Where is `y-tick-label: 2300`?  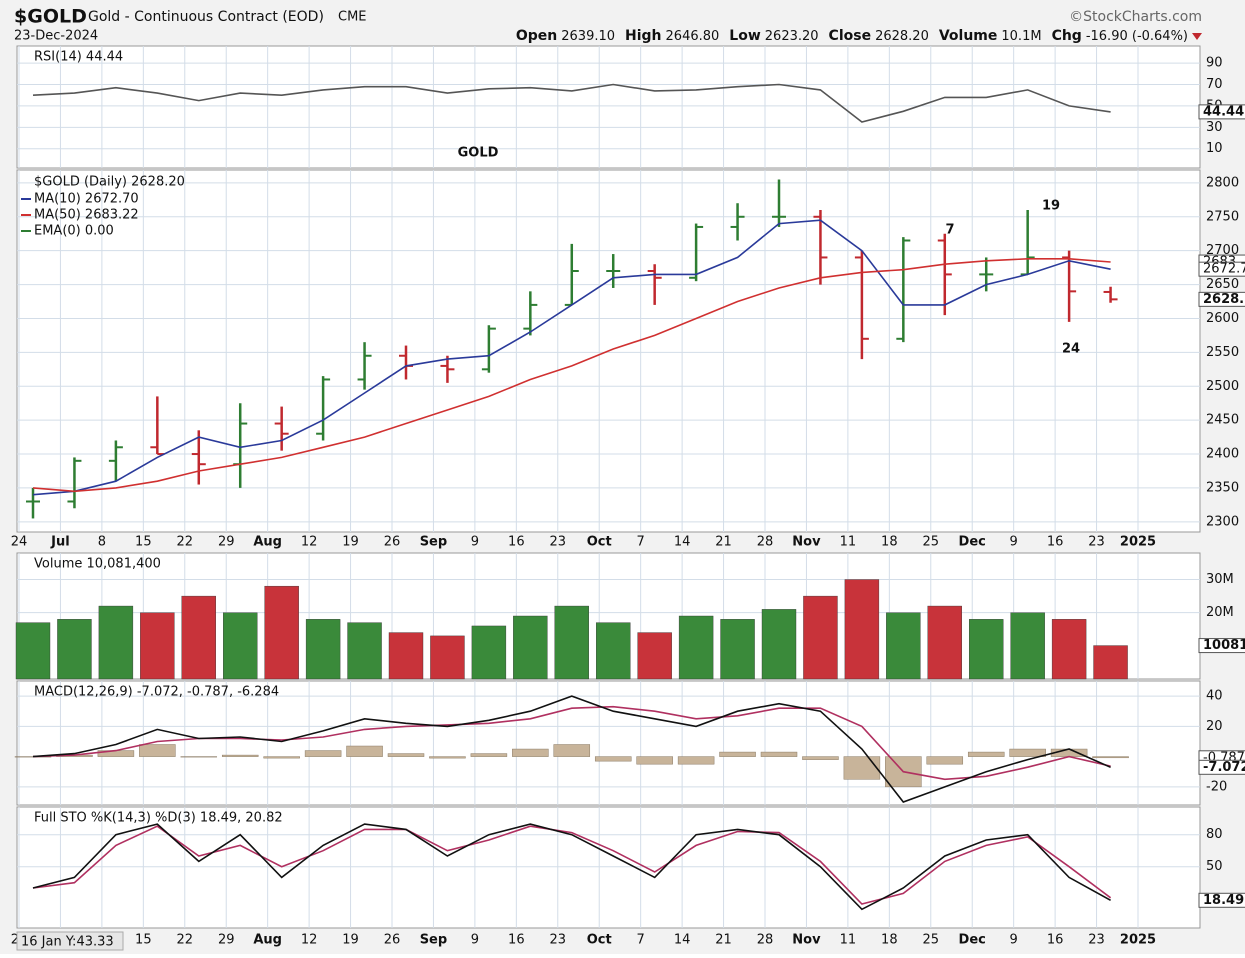 y-tick-label: 2300 is located at coordinates (1222, 521).